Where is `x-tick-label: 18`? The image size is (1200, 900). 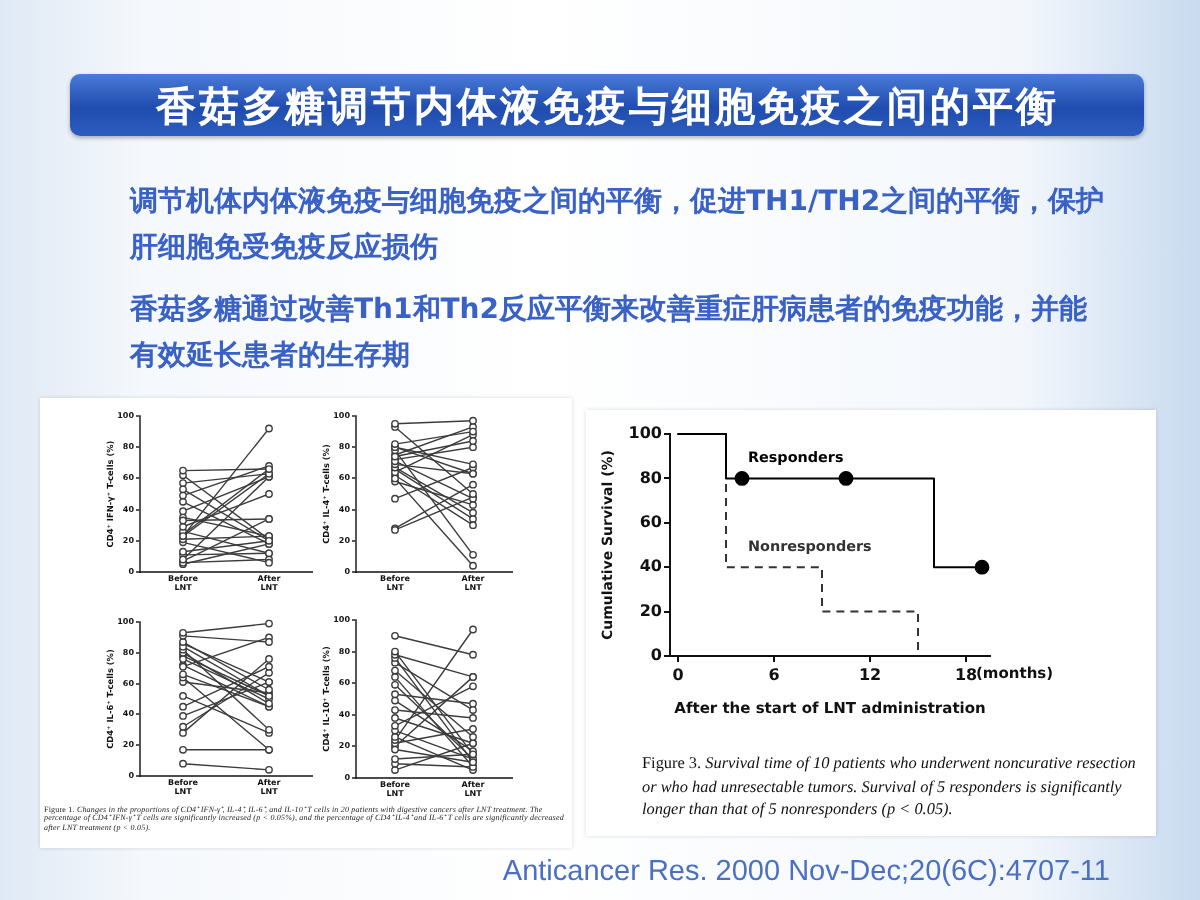
x-tick-label: 18 is located at coordinates (966, 674).